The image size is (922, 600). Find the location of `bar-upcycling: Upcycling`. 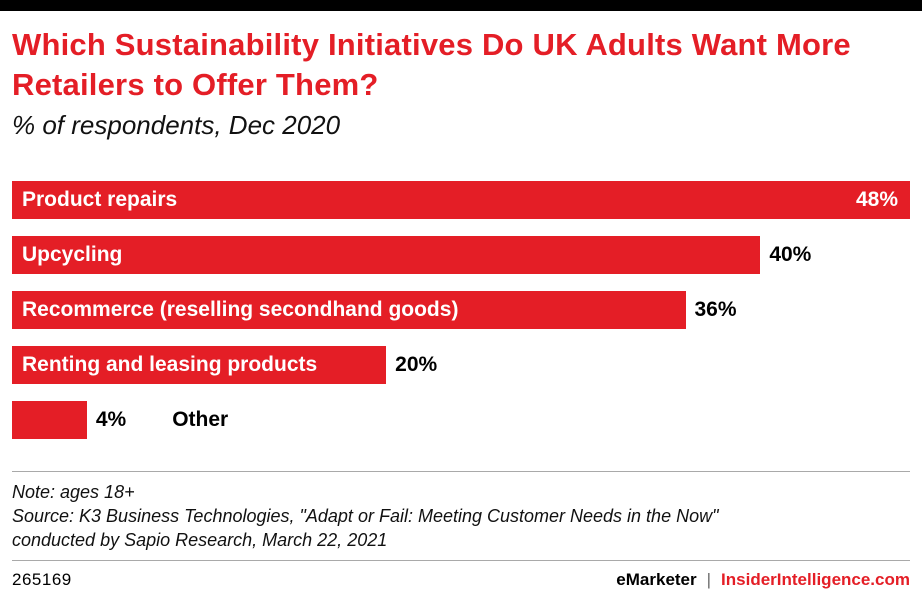

bar-upcycling: Upcycling is located at coordinates (386, 255).